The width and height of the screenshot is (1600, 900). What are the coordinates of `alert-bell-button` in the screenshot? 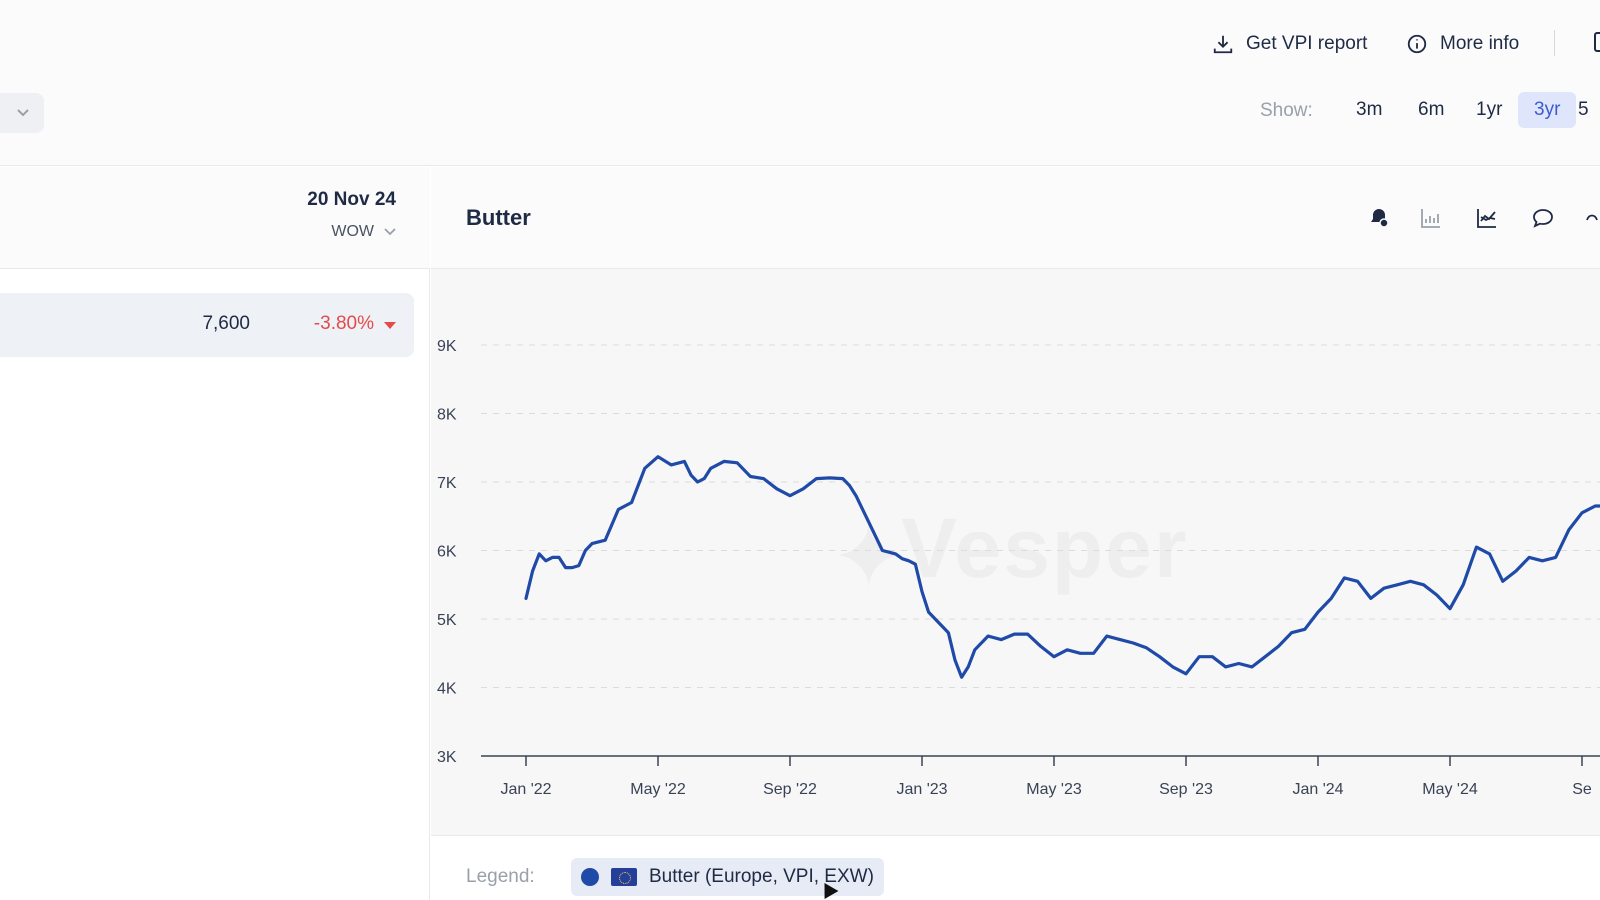 It's located at (1379, 218).